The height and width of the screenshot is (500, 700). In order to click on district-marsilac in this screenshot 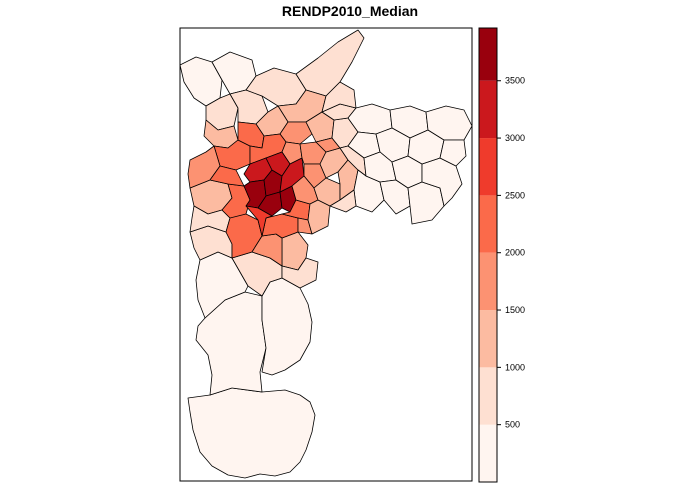, I will do `click(231, 343)`.